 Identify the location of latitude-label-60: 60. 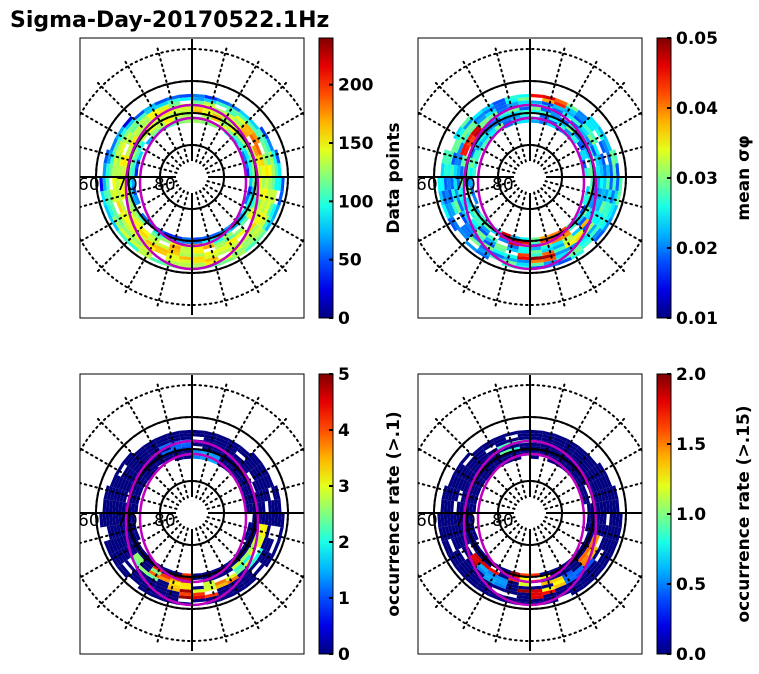
(89, 521).